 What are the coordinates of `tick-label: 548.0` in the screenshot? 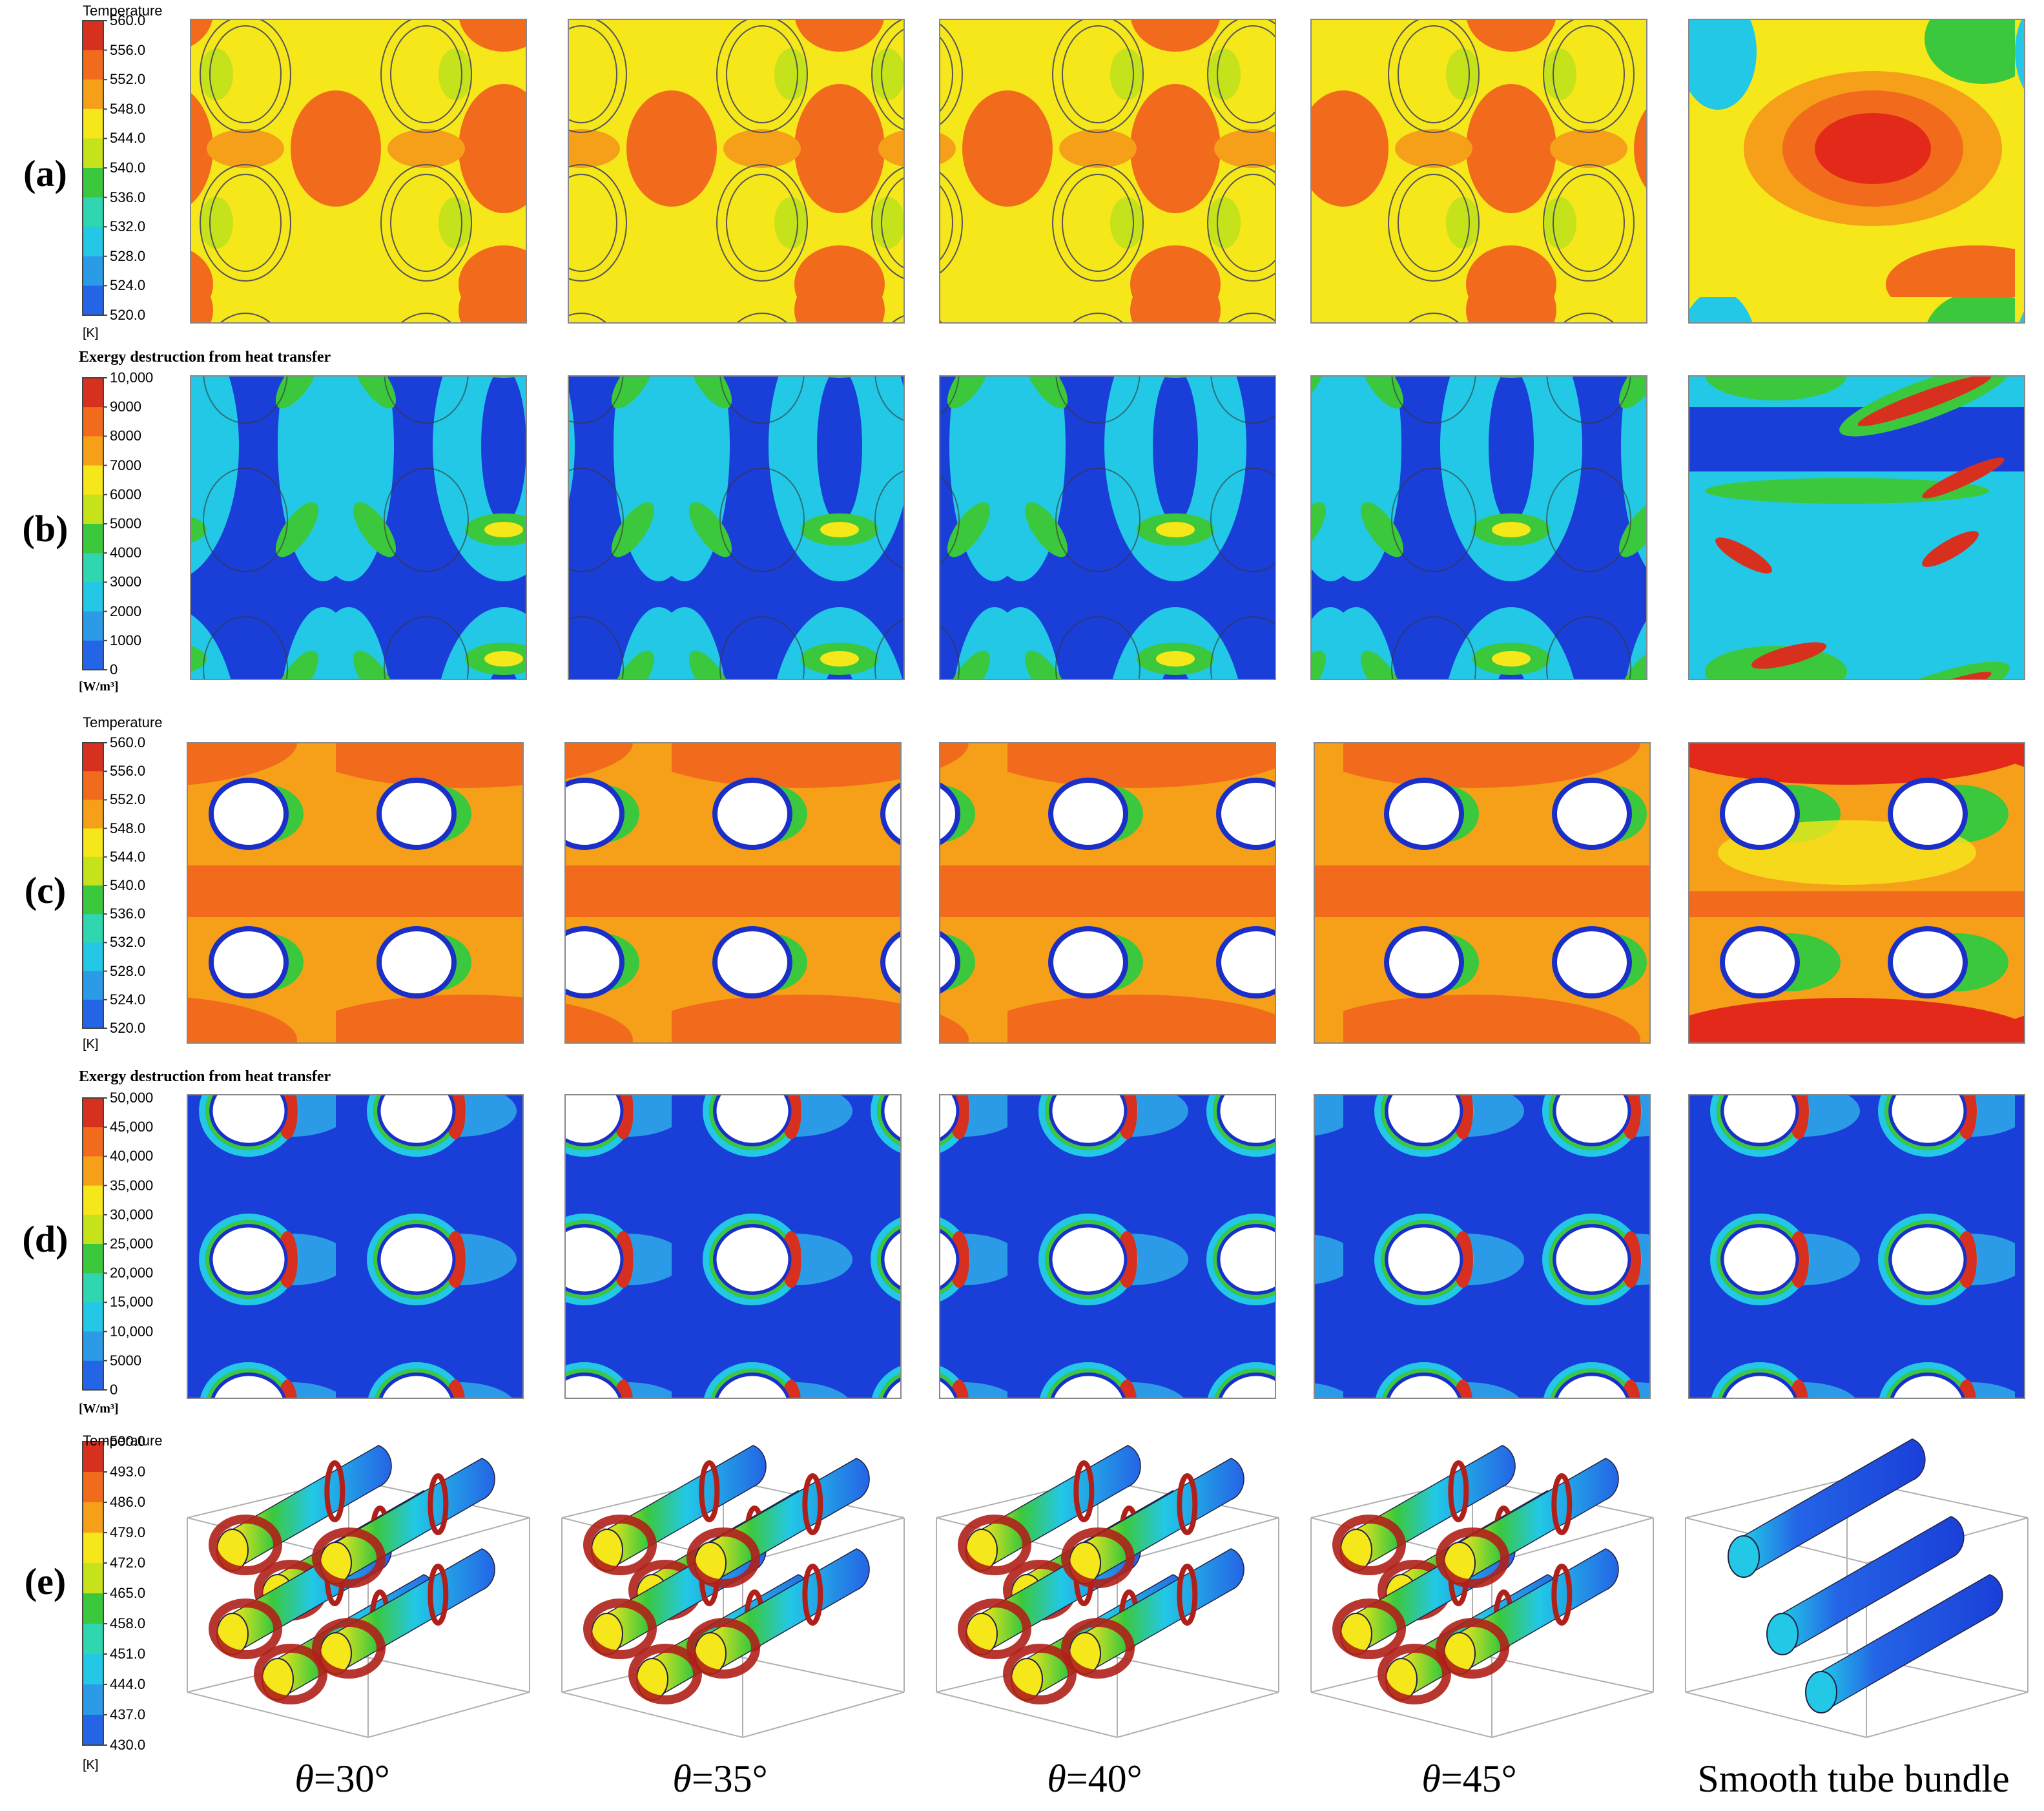 It's located at (128, 828).